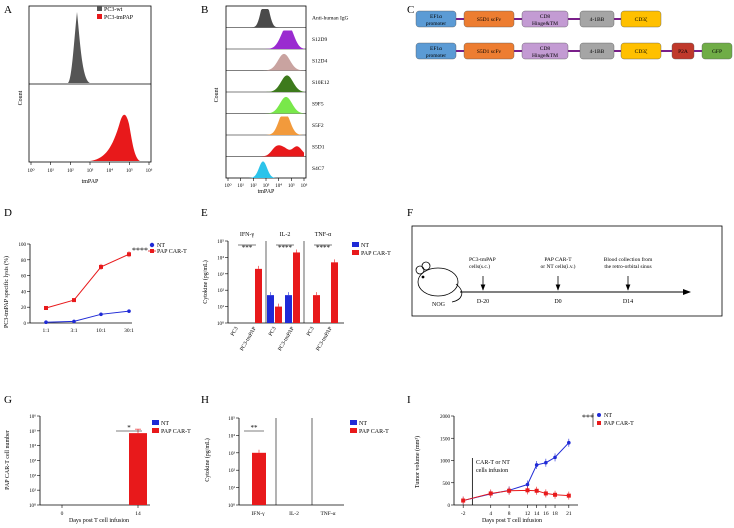  Describe the element at coordinates (410, 10) in the screenshot. I see `panel-label-c: C` at that location.